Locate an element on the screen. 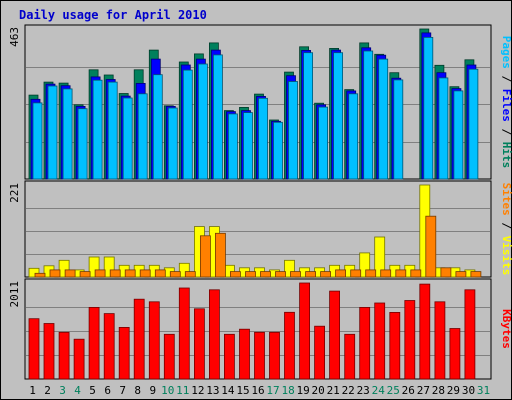  day-label-1: 1 is located at coordinates (32, 390).